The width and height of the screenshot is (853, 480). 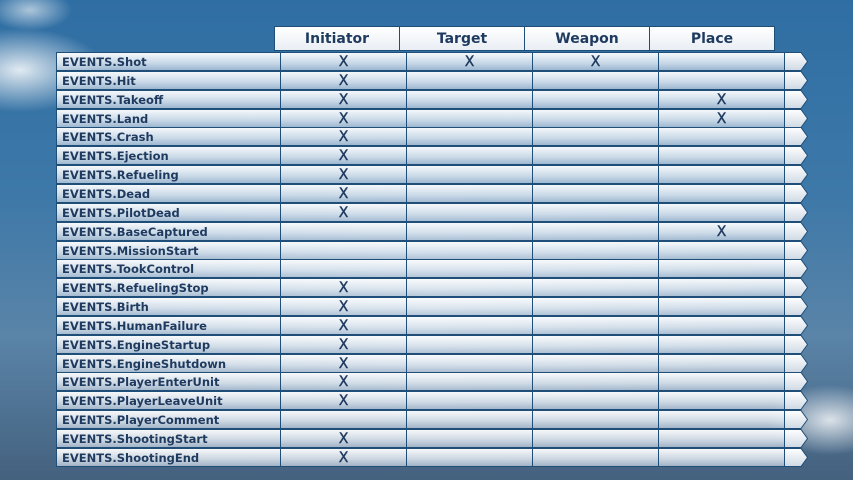 I want to click on table-row: EVENTS.Hit X, so click(x=432, y=80).